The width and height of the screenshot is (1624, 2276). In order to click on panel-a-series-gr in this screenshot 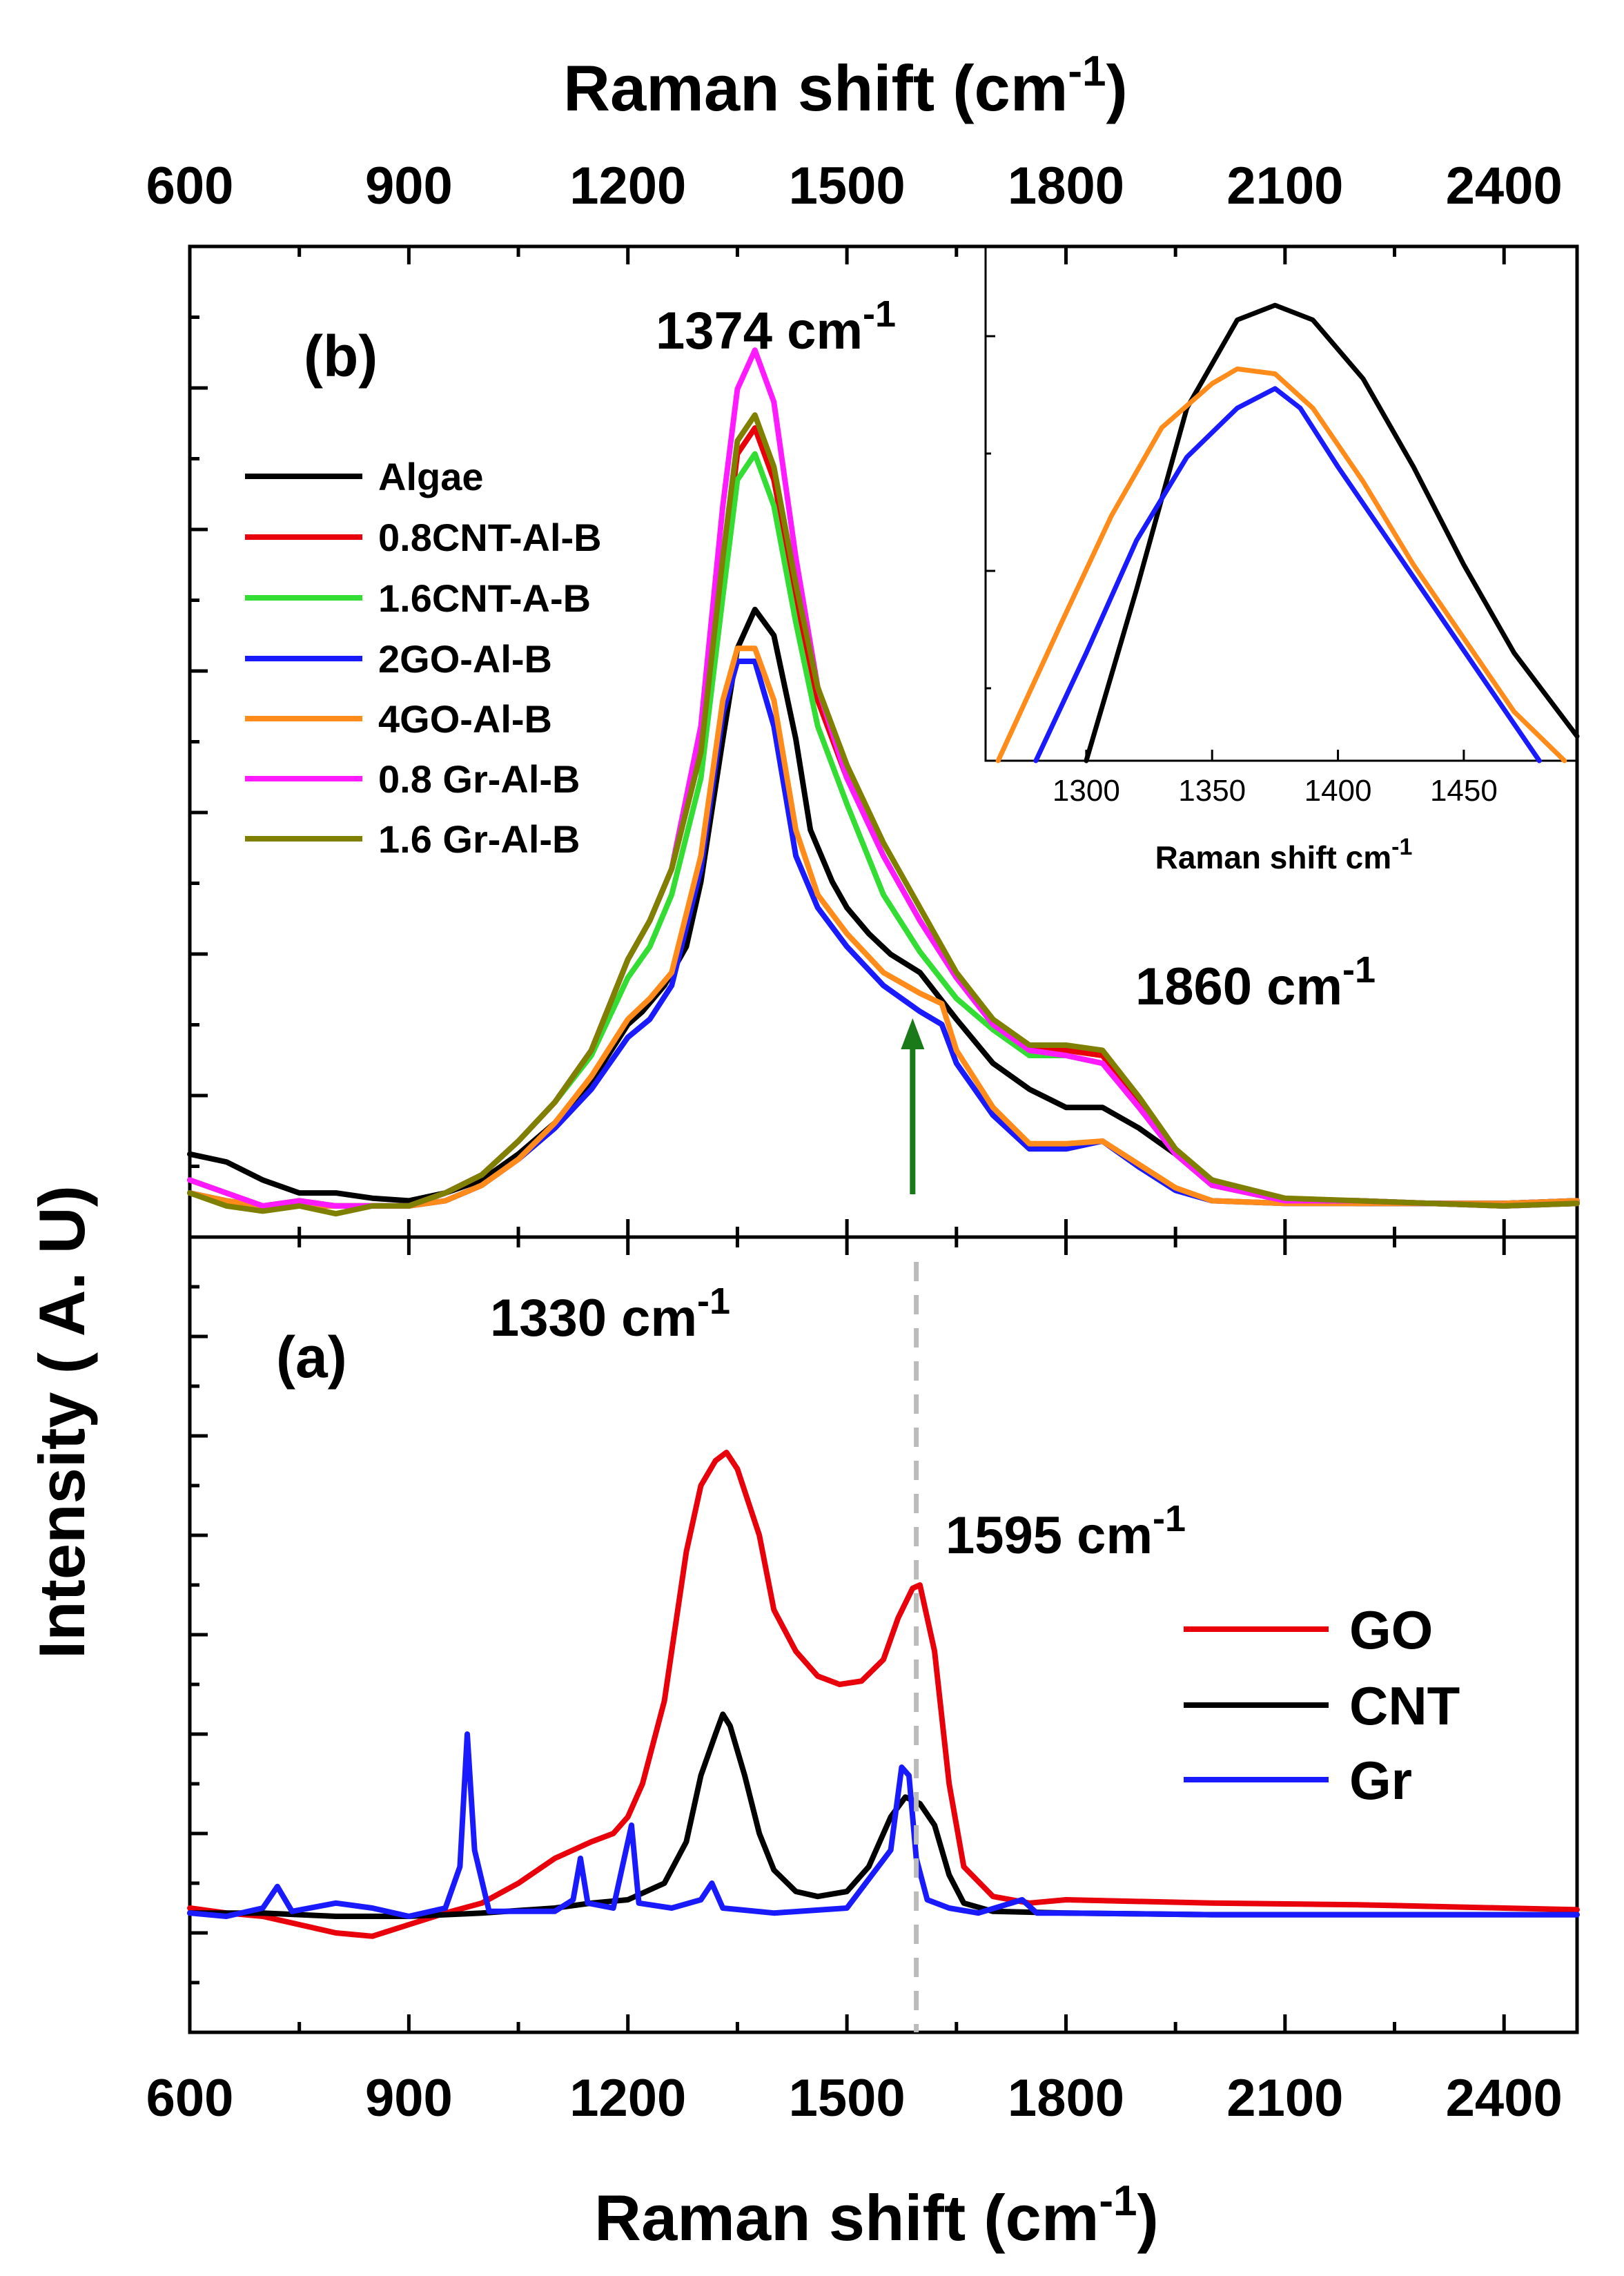, I will do `click(884, 1825)`.